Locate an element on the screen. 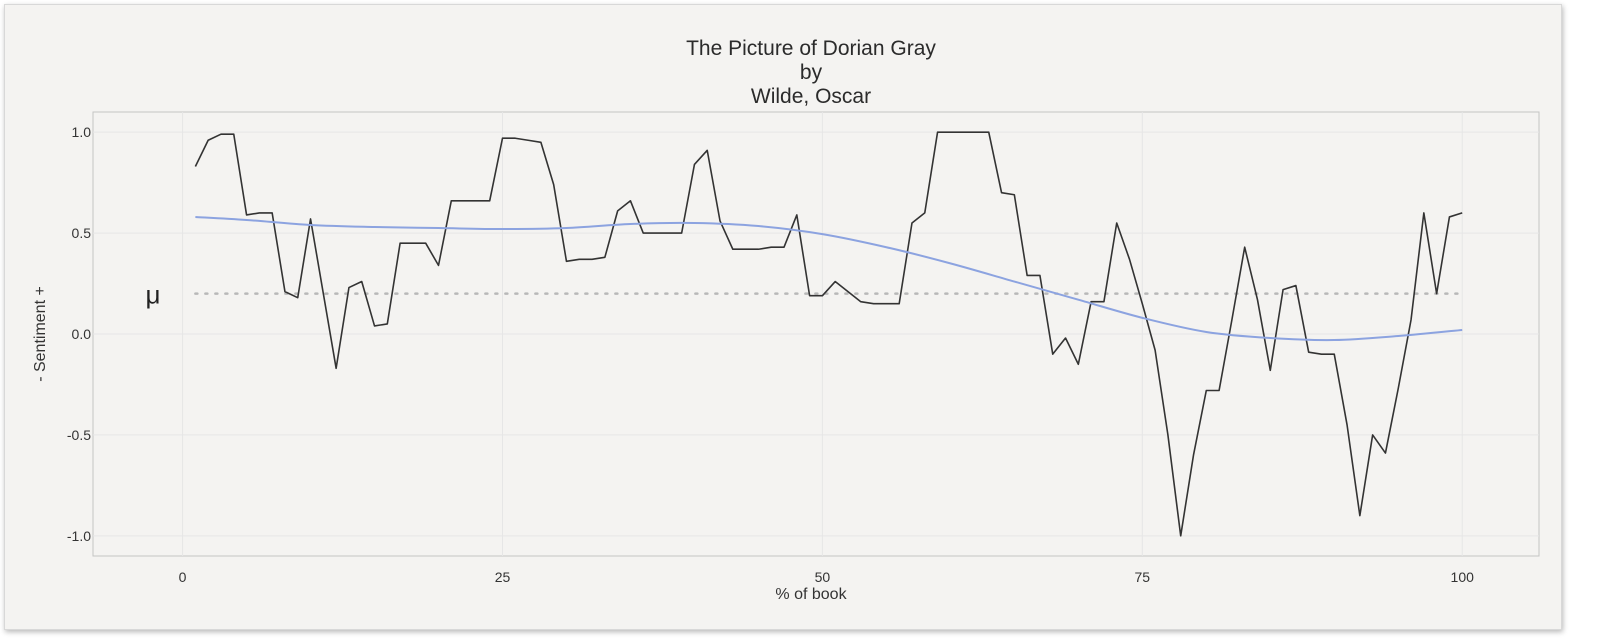 Image resolution: width=1598 pixels, height=643 pixels. y-tick-label: 1.0 is located at coordinates (82, 132).